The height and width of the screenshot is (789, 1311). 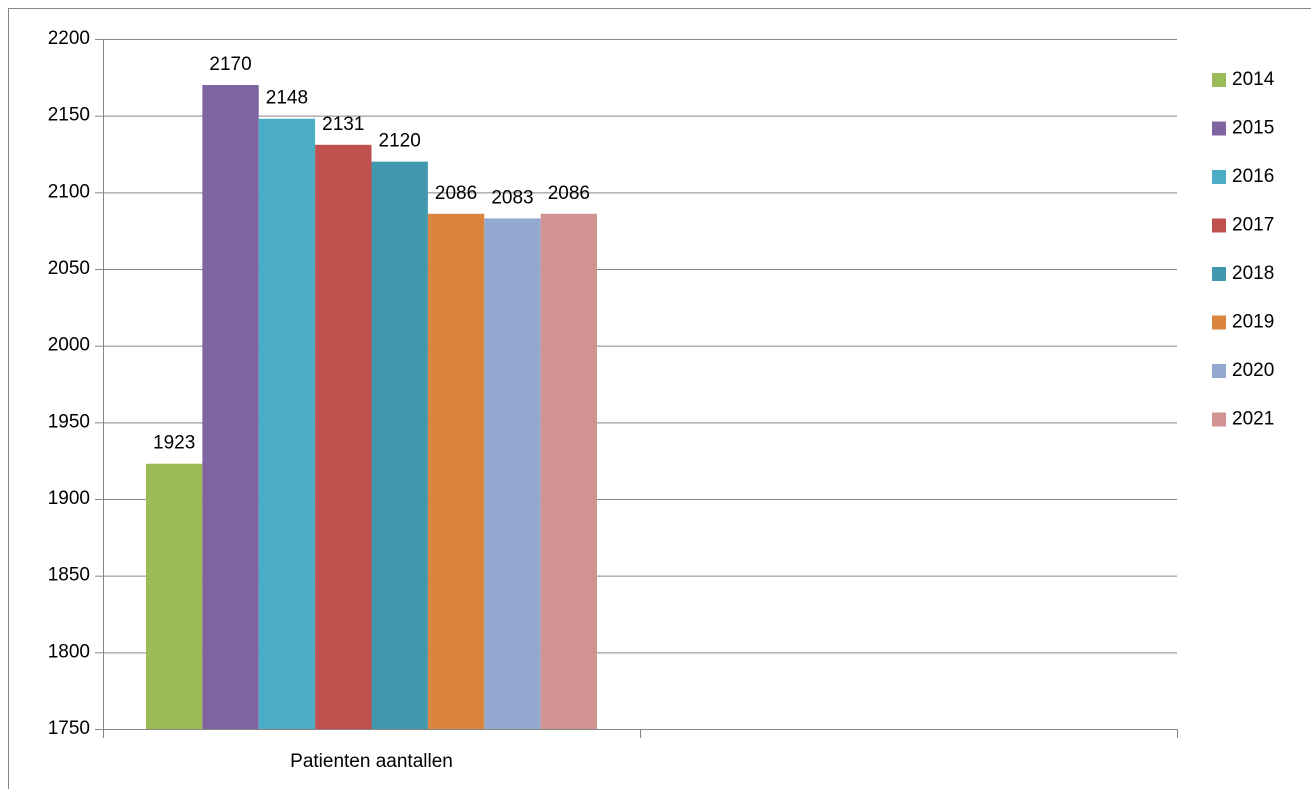 What do you see at coordinates (1253, 128) in the screenshot?
I see `legend-label: 2015` at bounding box center [1253, 128].